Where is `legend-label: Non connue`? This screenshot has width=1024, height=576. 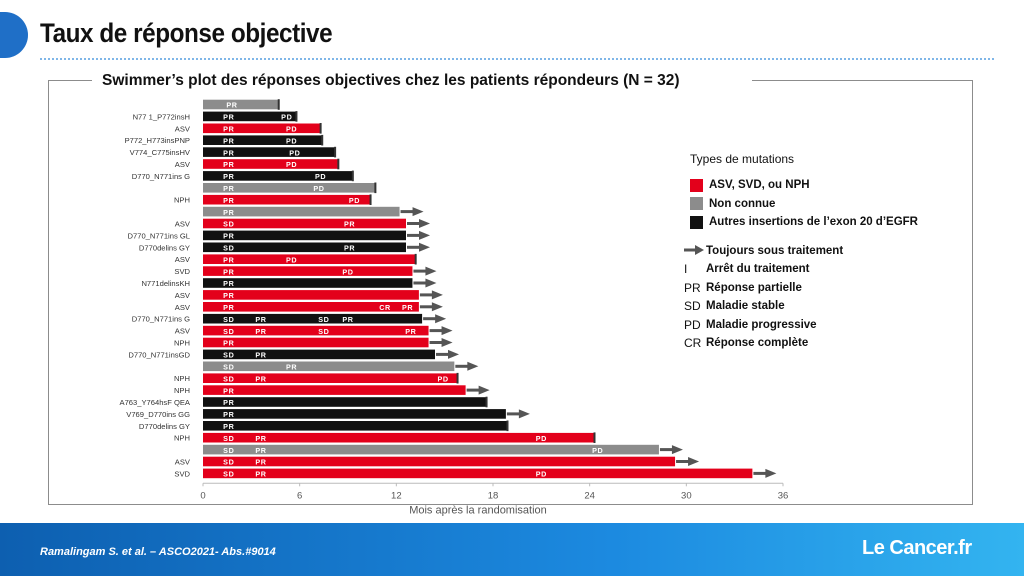 legend-label: Non connue is located at coordinates (742, 203).